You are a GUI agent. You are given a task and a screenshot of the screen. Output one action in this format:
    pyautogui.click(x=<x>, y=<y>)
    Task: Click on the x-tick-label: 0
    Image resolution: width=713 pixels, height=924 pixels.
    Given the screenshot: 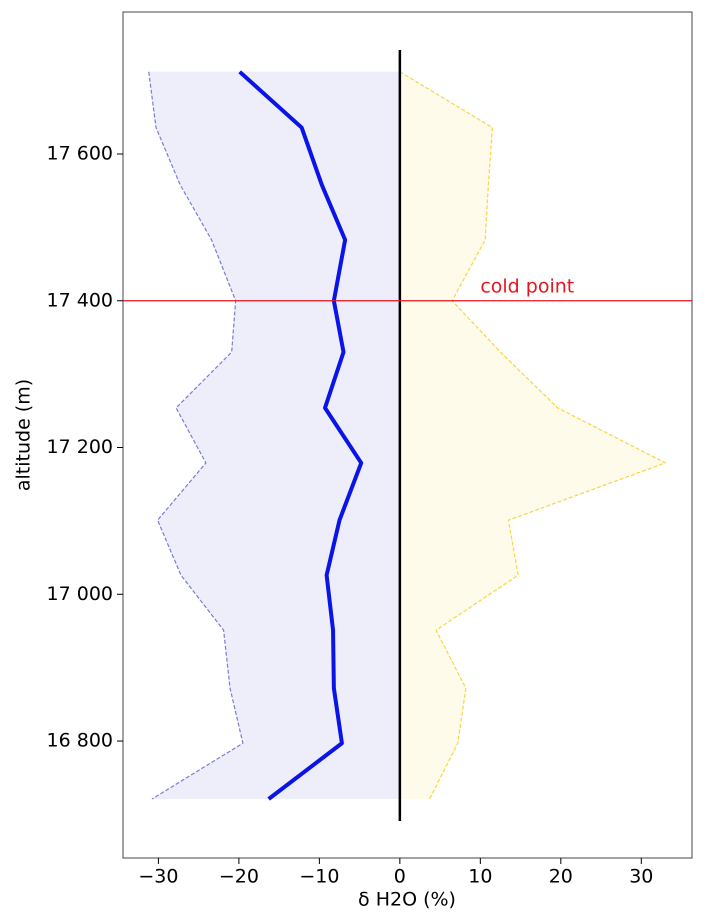 What is the action you would take?
    pyautogui.click(x=400, y=877)
    